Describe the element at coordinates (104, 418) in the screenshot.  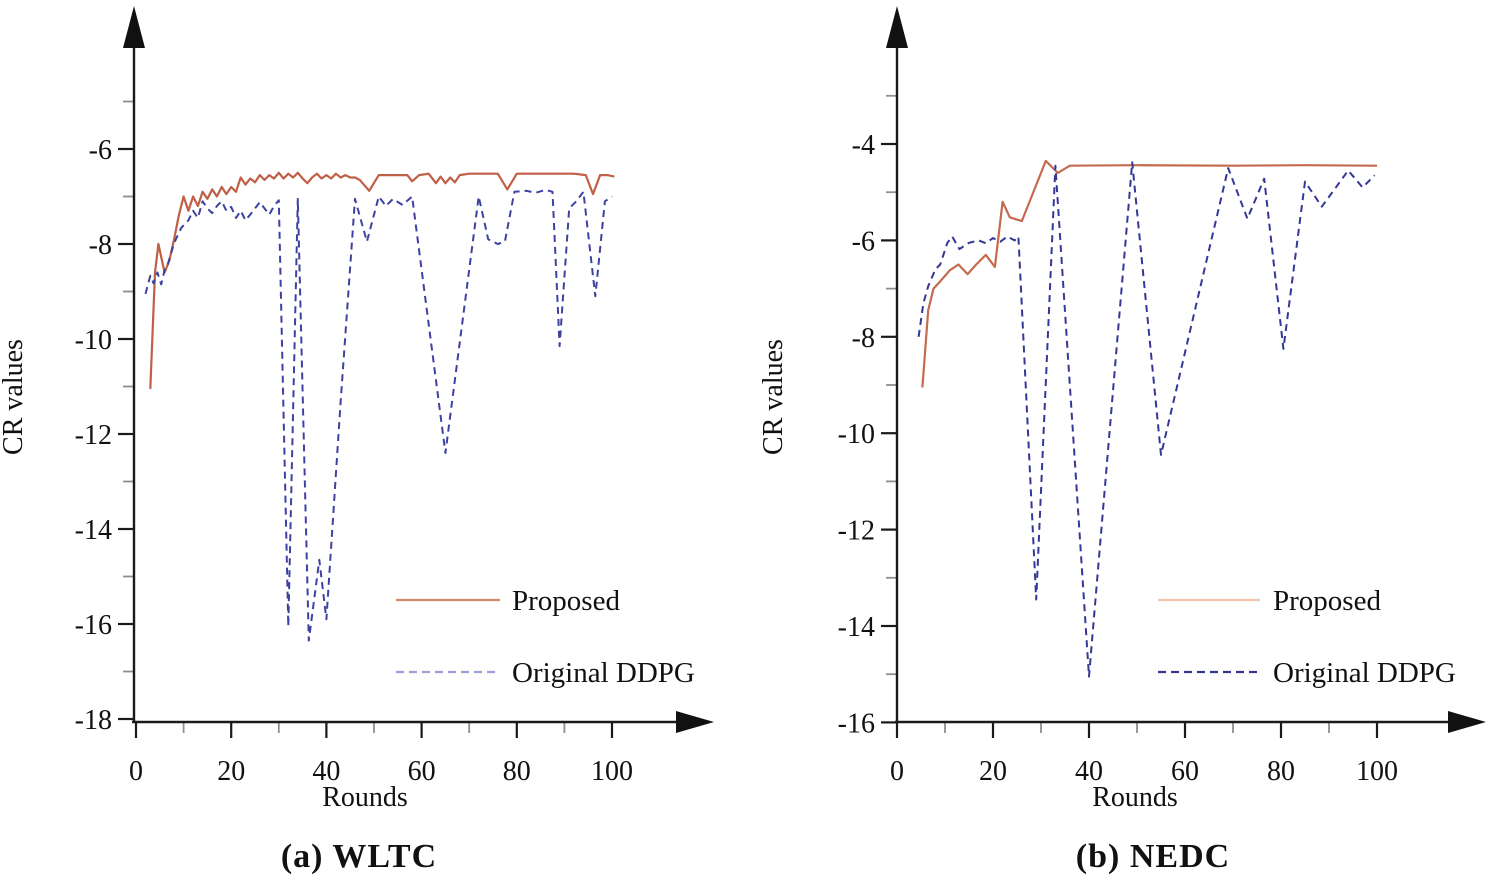
I see `y-axis-ticks: -6 -8 -10 -12 -14 -16 -18` at that location.